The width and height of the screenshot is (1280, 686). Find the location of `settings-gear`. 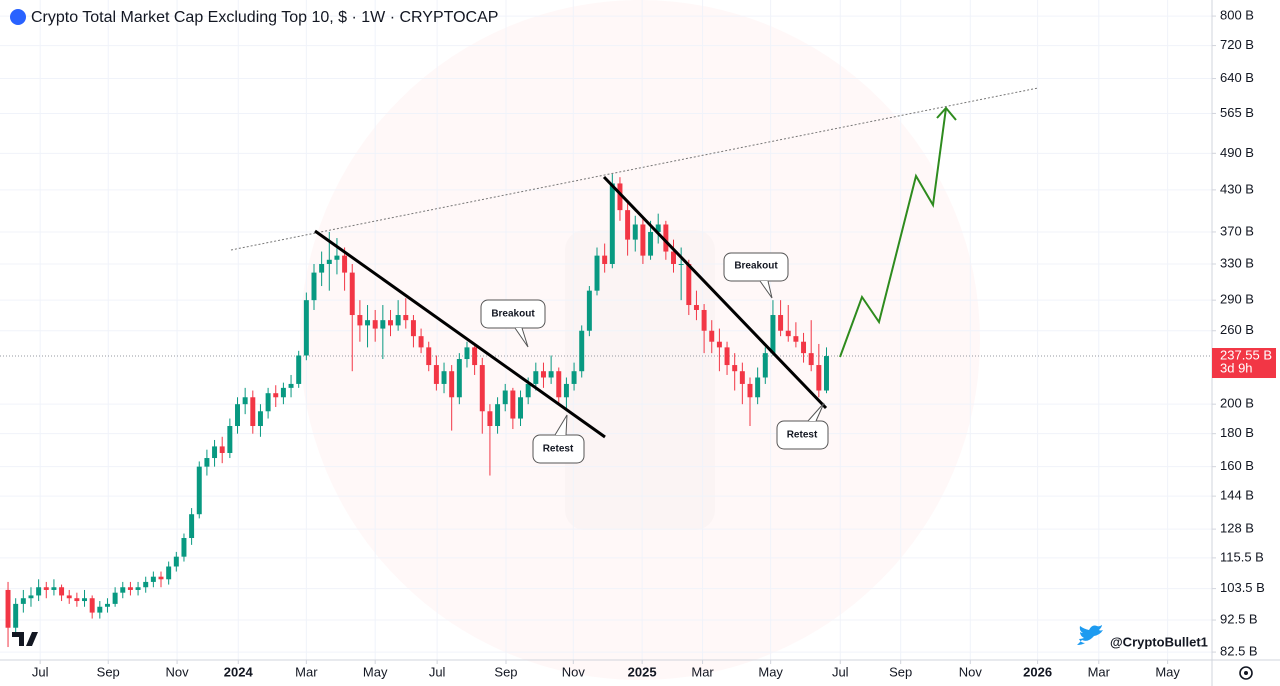

settings-gear is located at coordinates (1246, 673).